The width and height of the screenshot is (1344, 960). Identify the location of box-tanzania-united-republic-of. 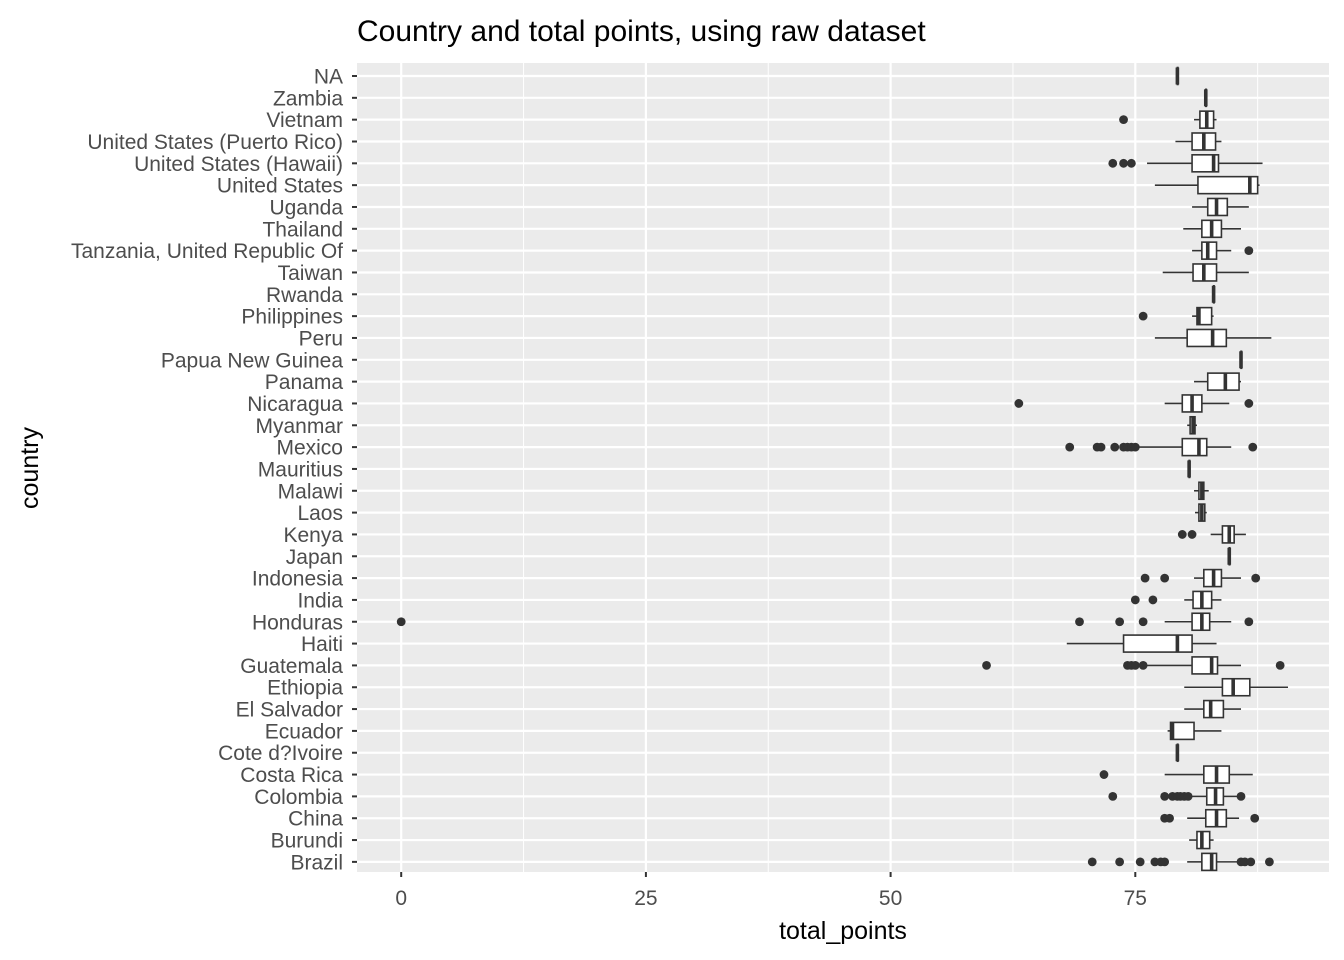
(1223, 250).